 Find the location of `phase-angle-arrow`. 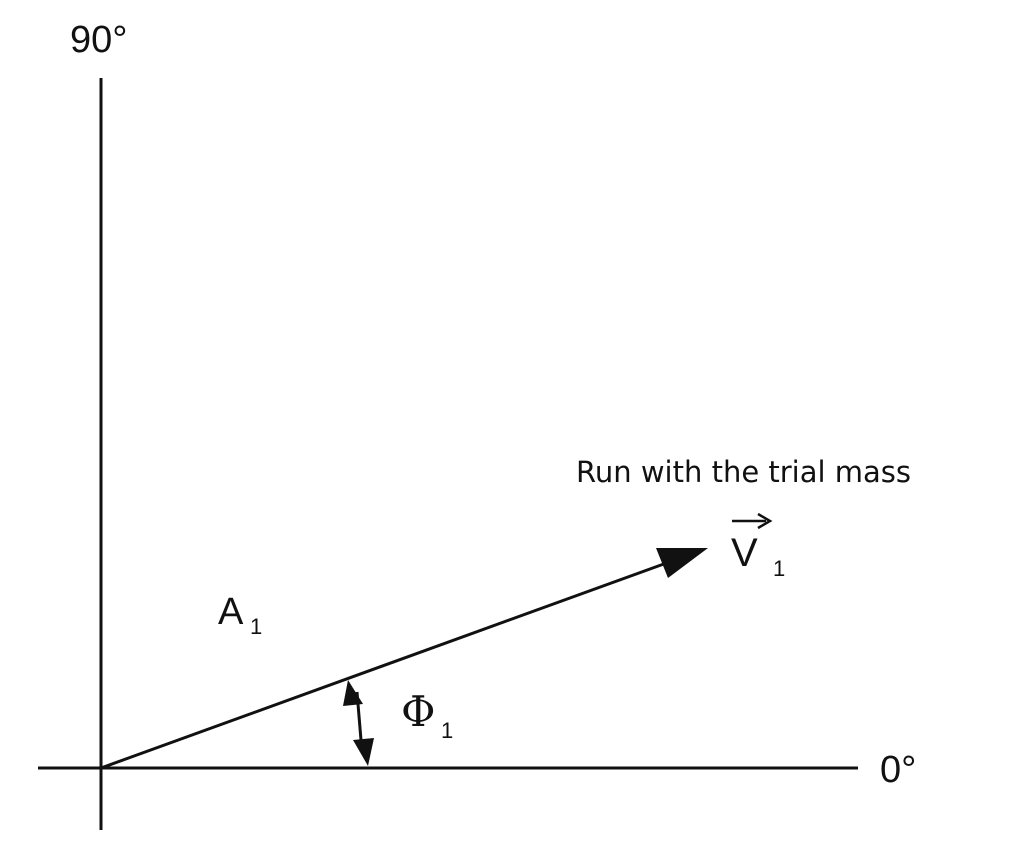

phase-angle-arrow is located at coordinates (358, 723).